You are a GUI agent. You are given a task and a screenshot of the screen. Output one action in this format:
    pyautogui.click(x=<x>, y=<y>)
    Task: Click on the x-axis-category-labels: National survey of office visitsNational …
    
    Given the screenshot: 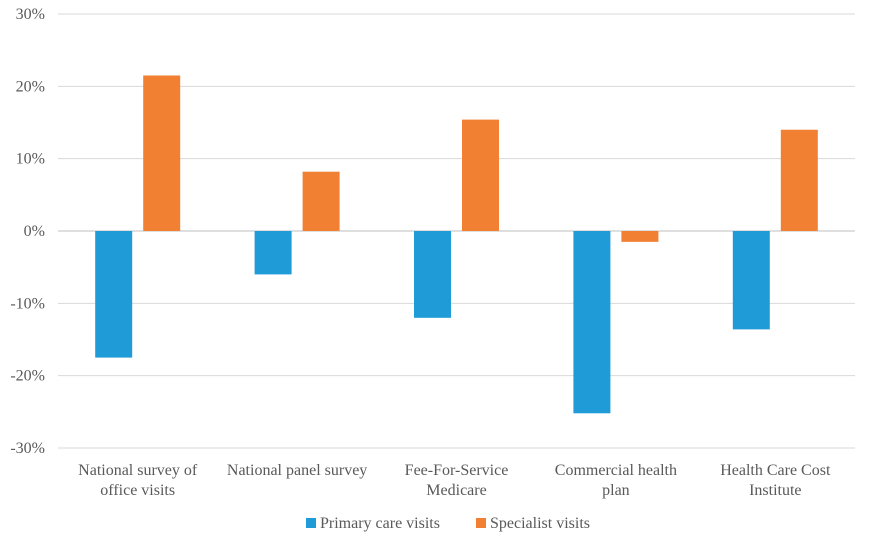 What is the action you would take?
    pyautogui.click(x=454, y=480)
    